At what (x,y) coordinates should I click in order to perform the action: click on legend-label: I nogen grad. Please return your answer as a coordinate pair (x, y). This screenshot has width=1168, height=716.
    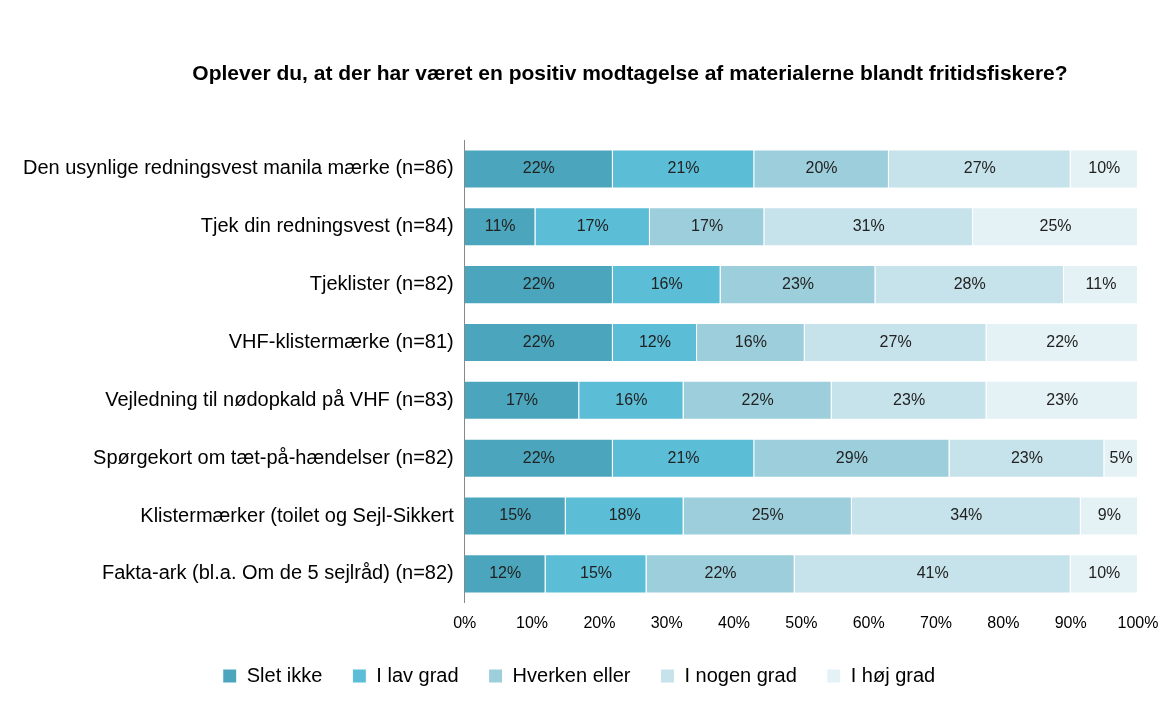
    Looking at the image, I should click on (740, 674).